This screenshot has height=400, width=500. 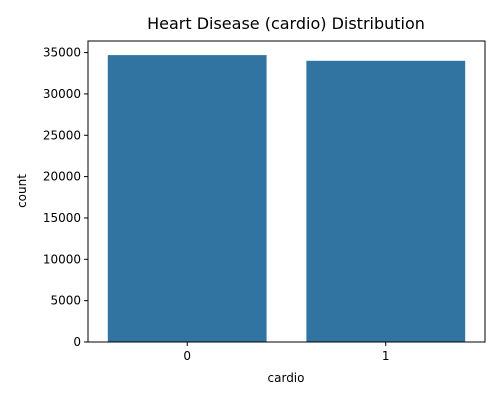 What do you see at coordinates (62, 259) in the screenshot?
I see `y-tick-label-10000: 10000` at bounding box center [62, 259].